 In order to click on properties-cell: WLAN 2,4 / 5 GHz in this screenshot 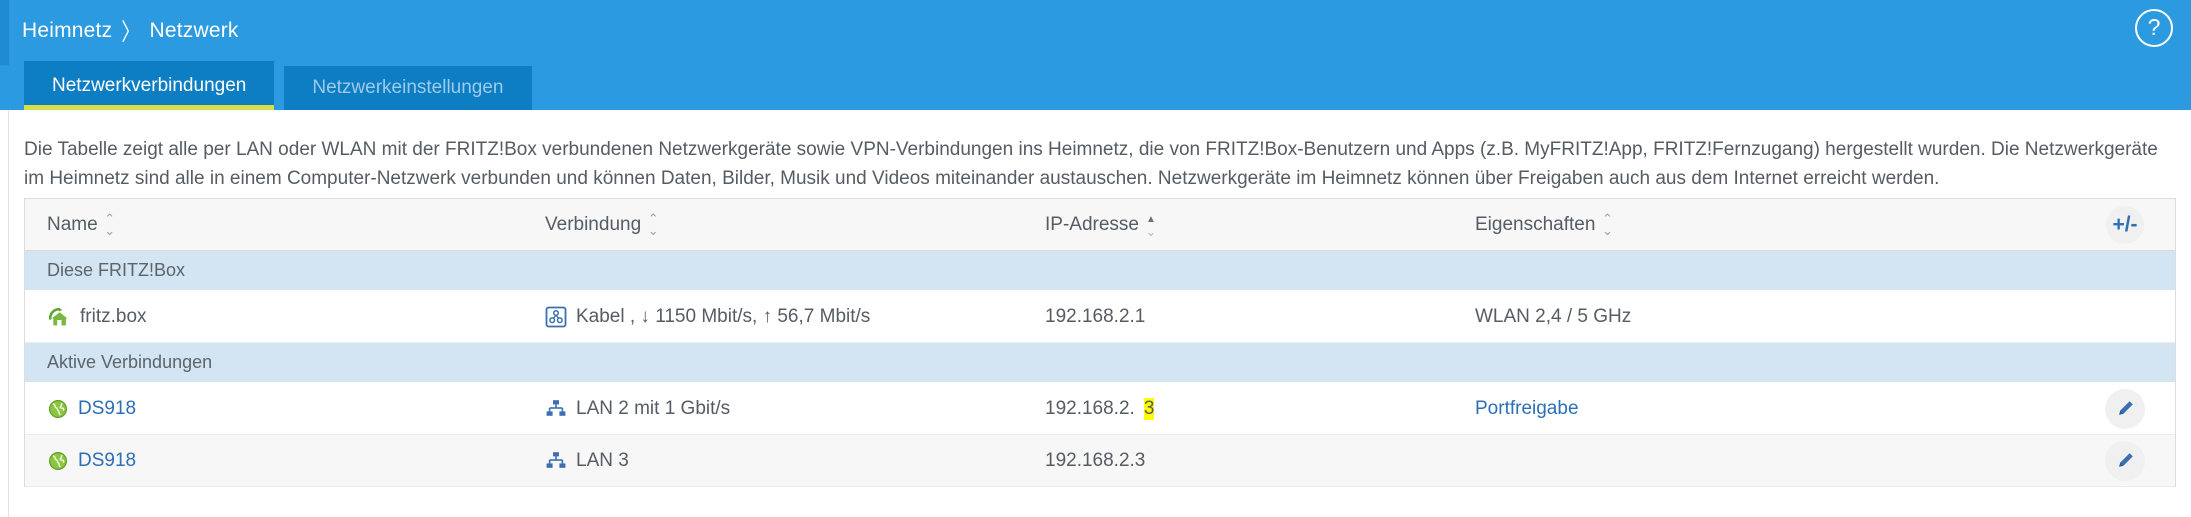, I will do `click(1775, 317)`.